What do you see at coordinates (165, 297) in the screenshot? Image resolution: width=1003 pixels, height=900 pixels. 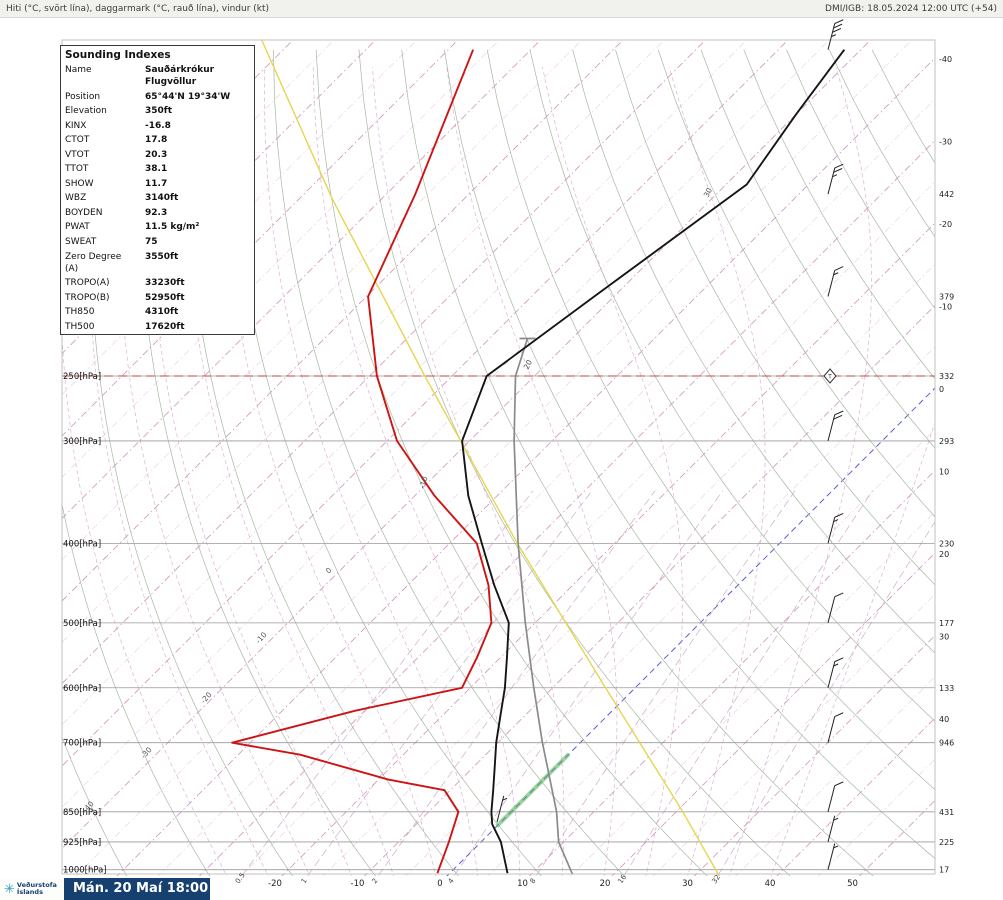 I see `index-value: 52950ft` at bounding box center [165, 297].